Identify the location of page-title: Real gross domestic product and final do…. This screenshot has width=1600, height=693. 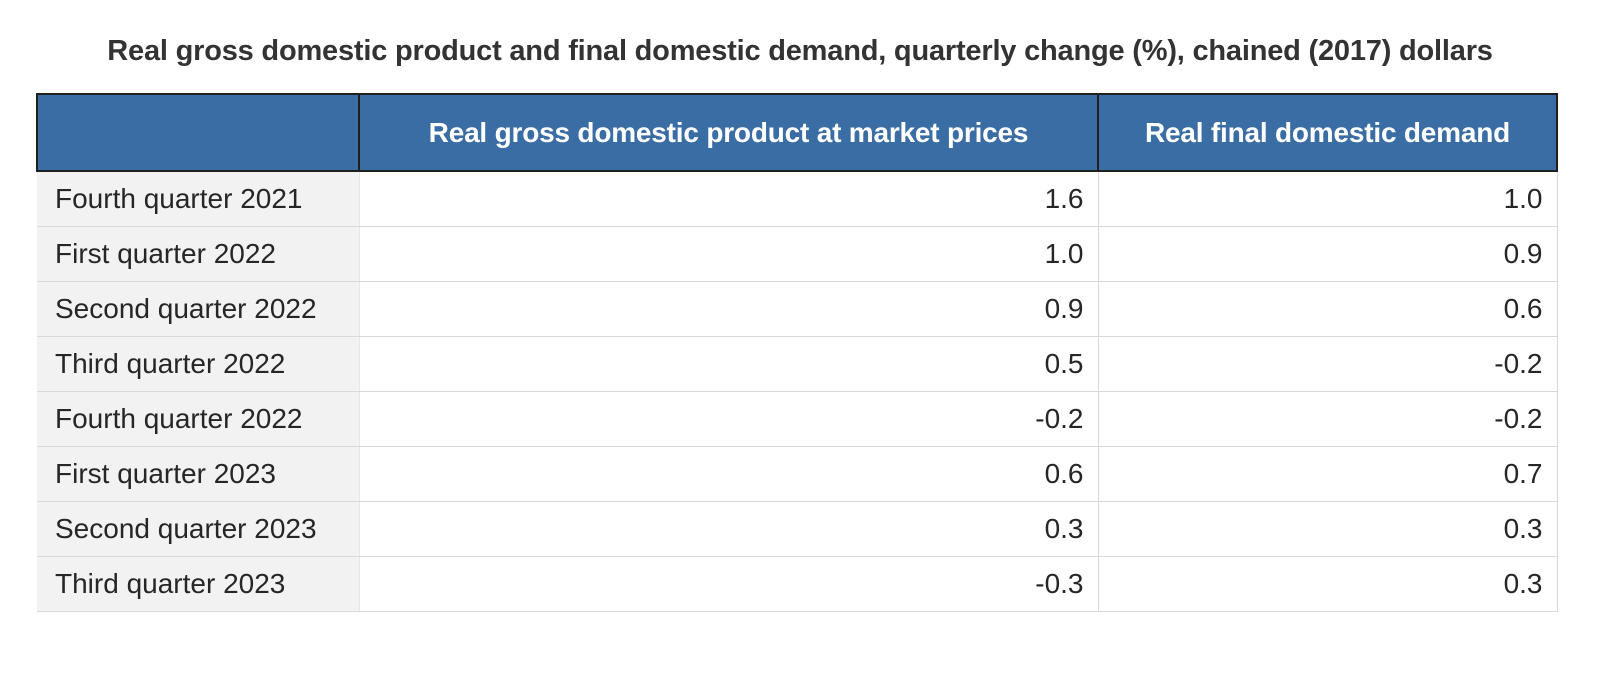
(800, 51).